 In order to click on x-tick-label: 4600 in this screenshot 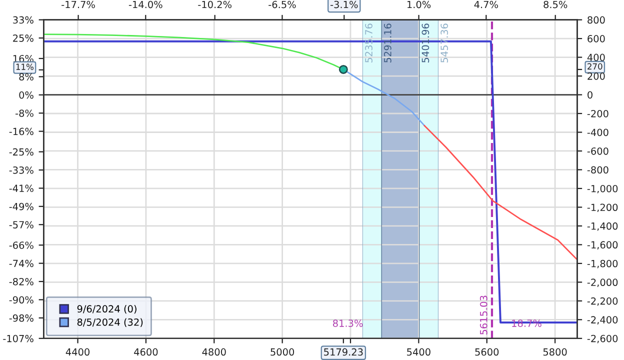, I will do `click(146, 352)`.